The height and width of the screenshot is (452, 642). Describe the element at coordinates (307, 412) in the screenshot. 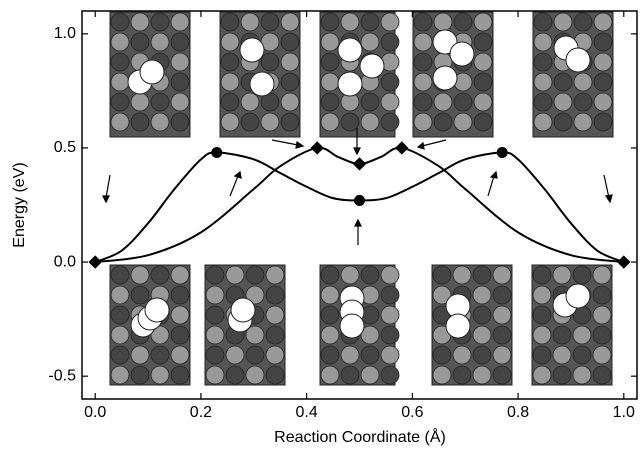

I see `x-tick-label: 0.4` at that location.